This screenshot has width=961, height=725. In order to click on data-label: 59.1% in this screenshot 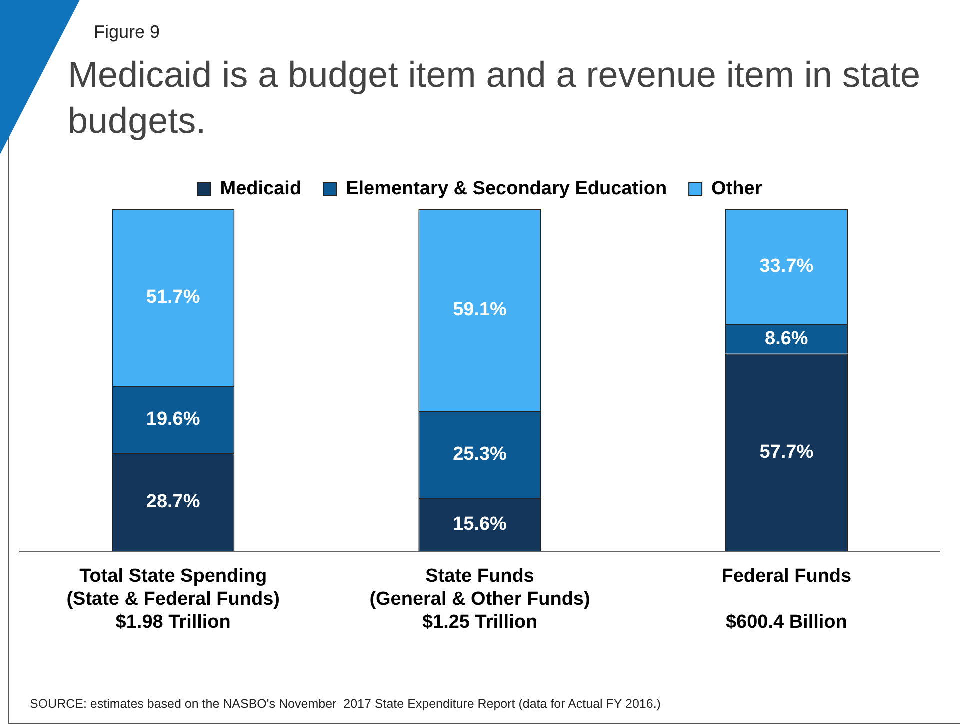, I will do `click(480, 309)`.